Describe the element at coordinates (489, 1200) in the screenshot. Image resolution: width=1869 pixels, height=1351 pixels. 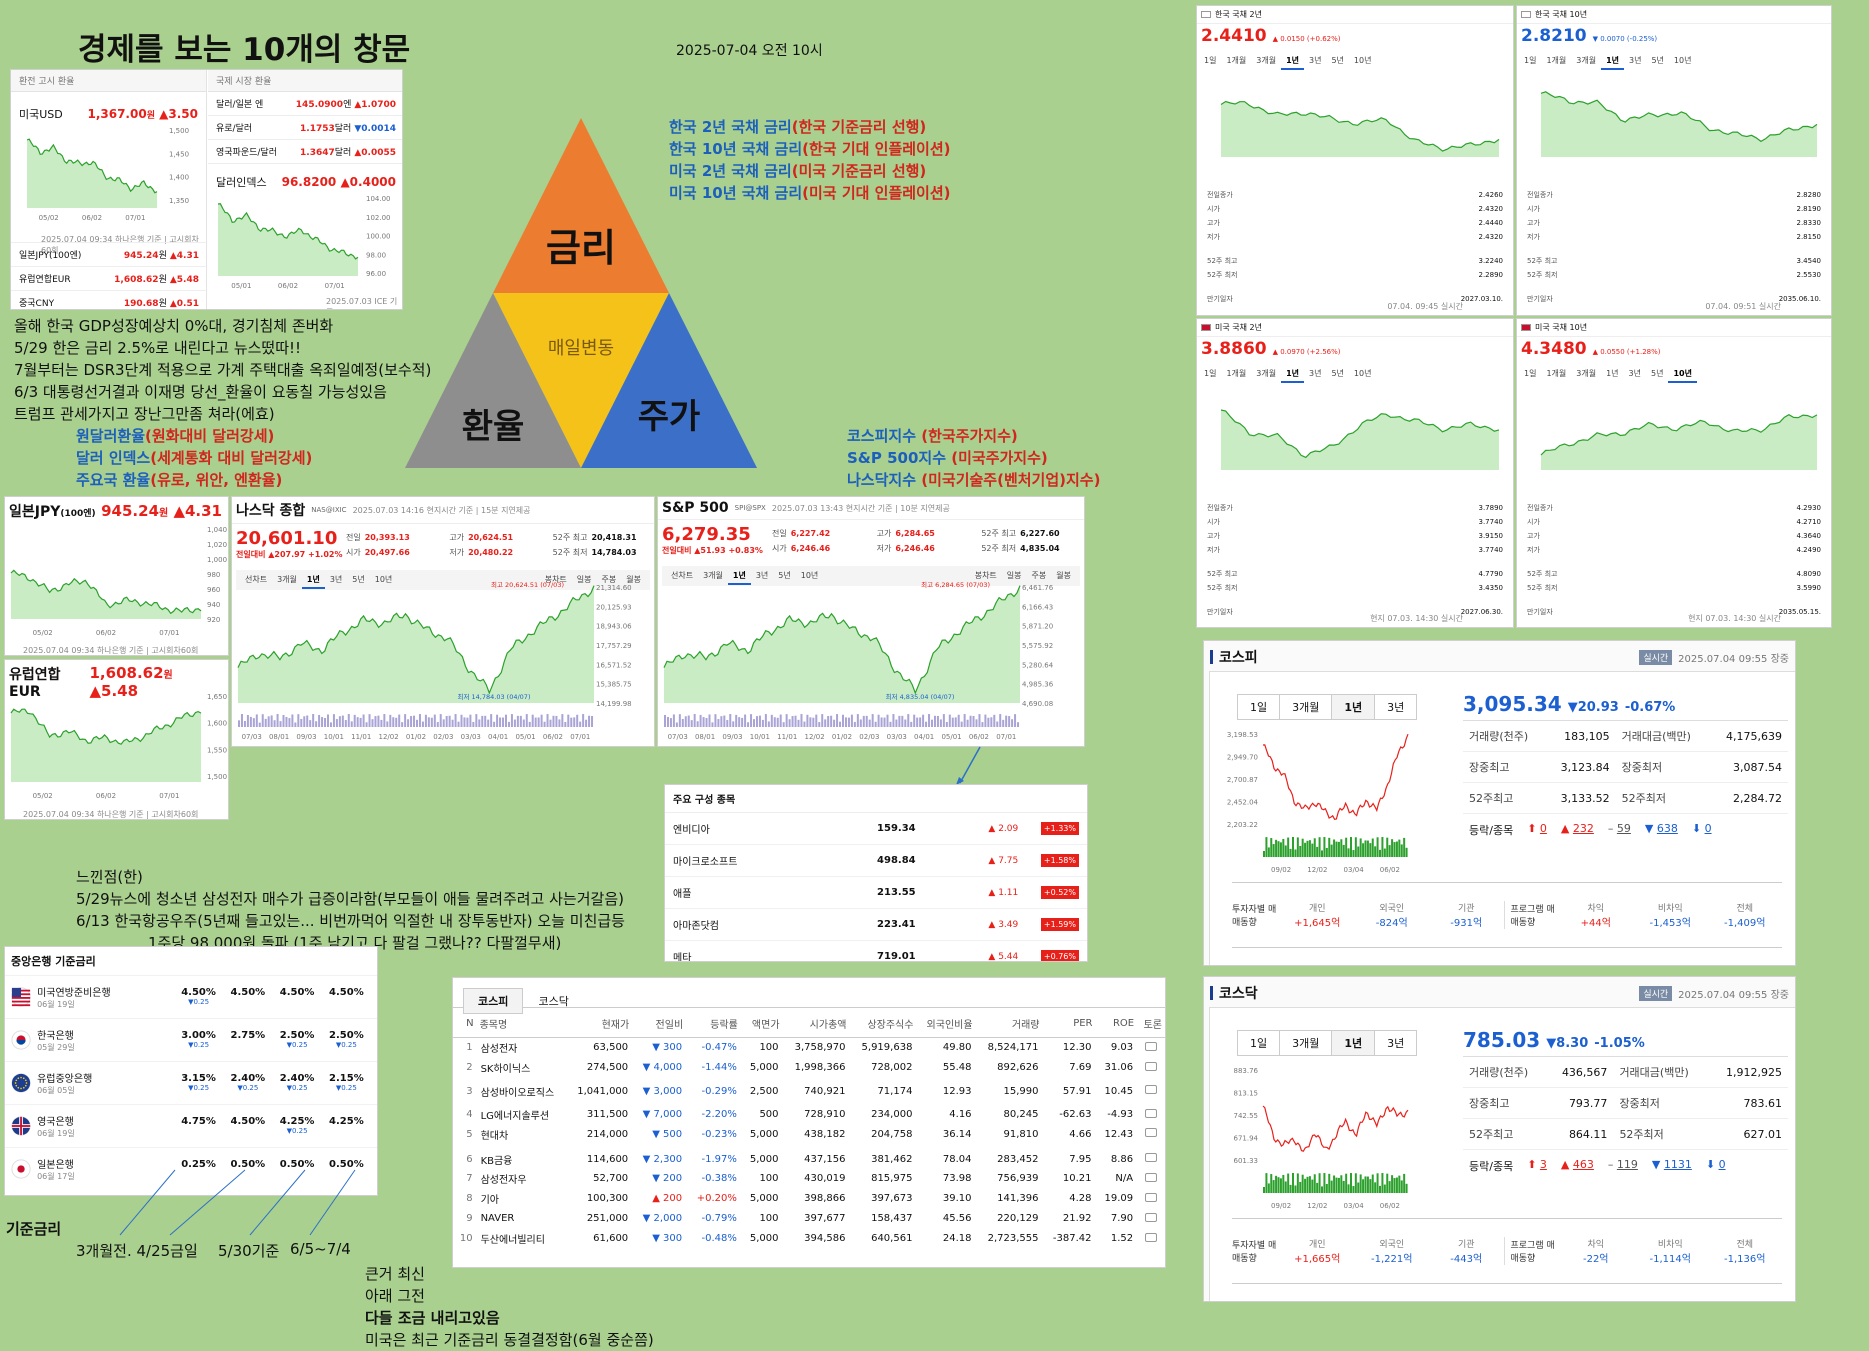
I see `stock-name: 기아` at that location.